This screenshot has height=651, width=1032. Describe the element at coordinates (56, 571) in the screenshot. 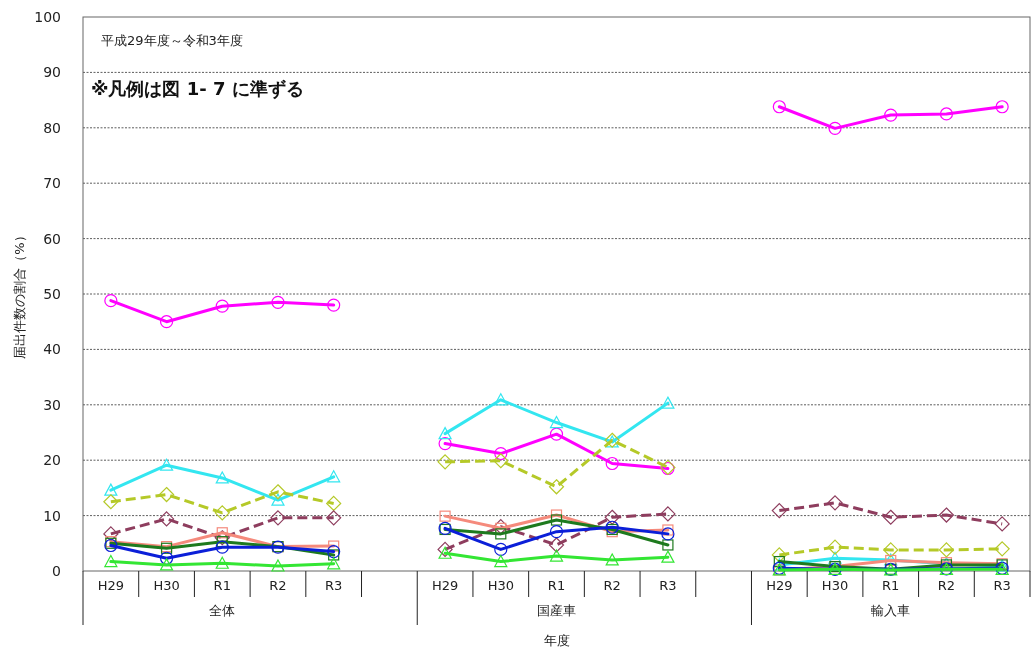

I see `y-tick-label: 0` at that location.